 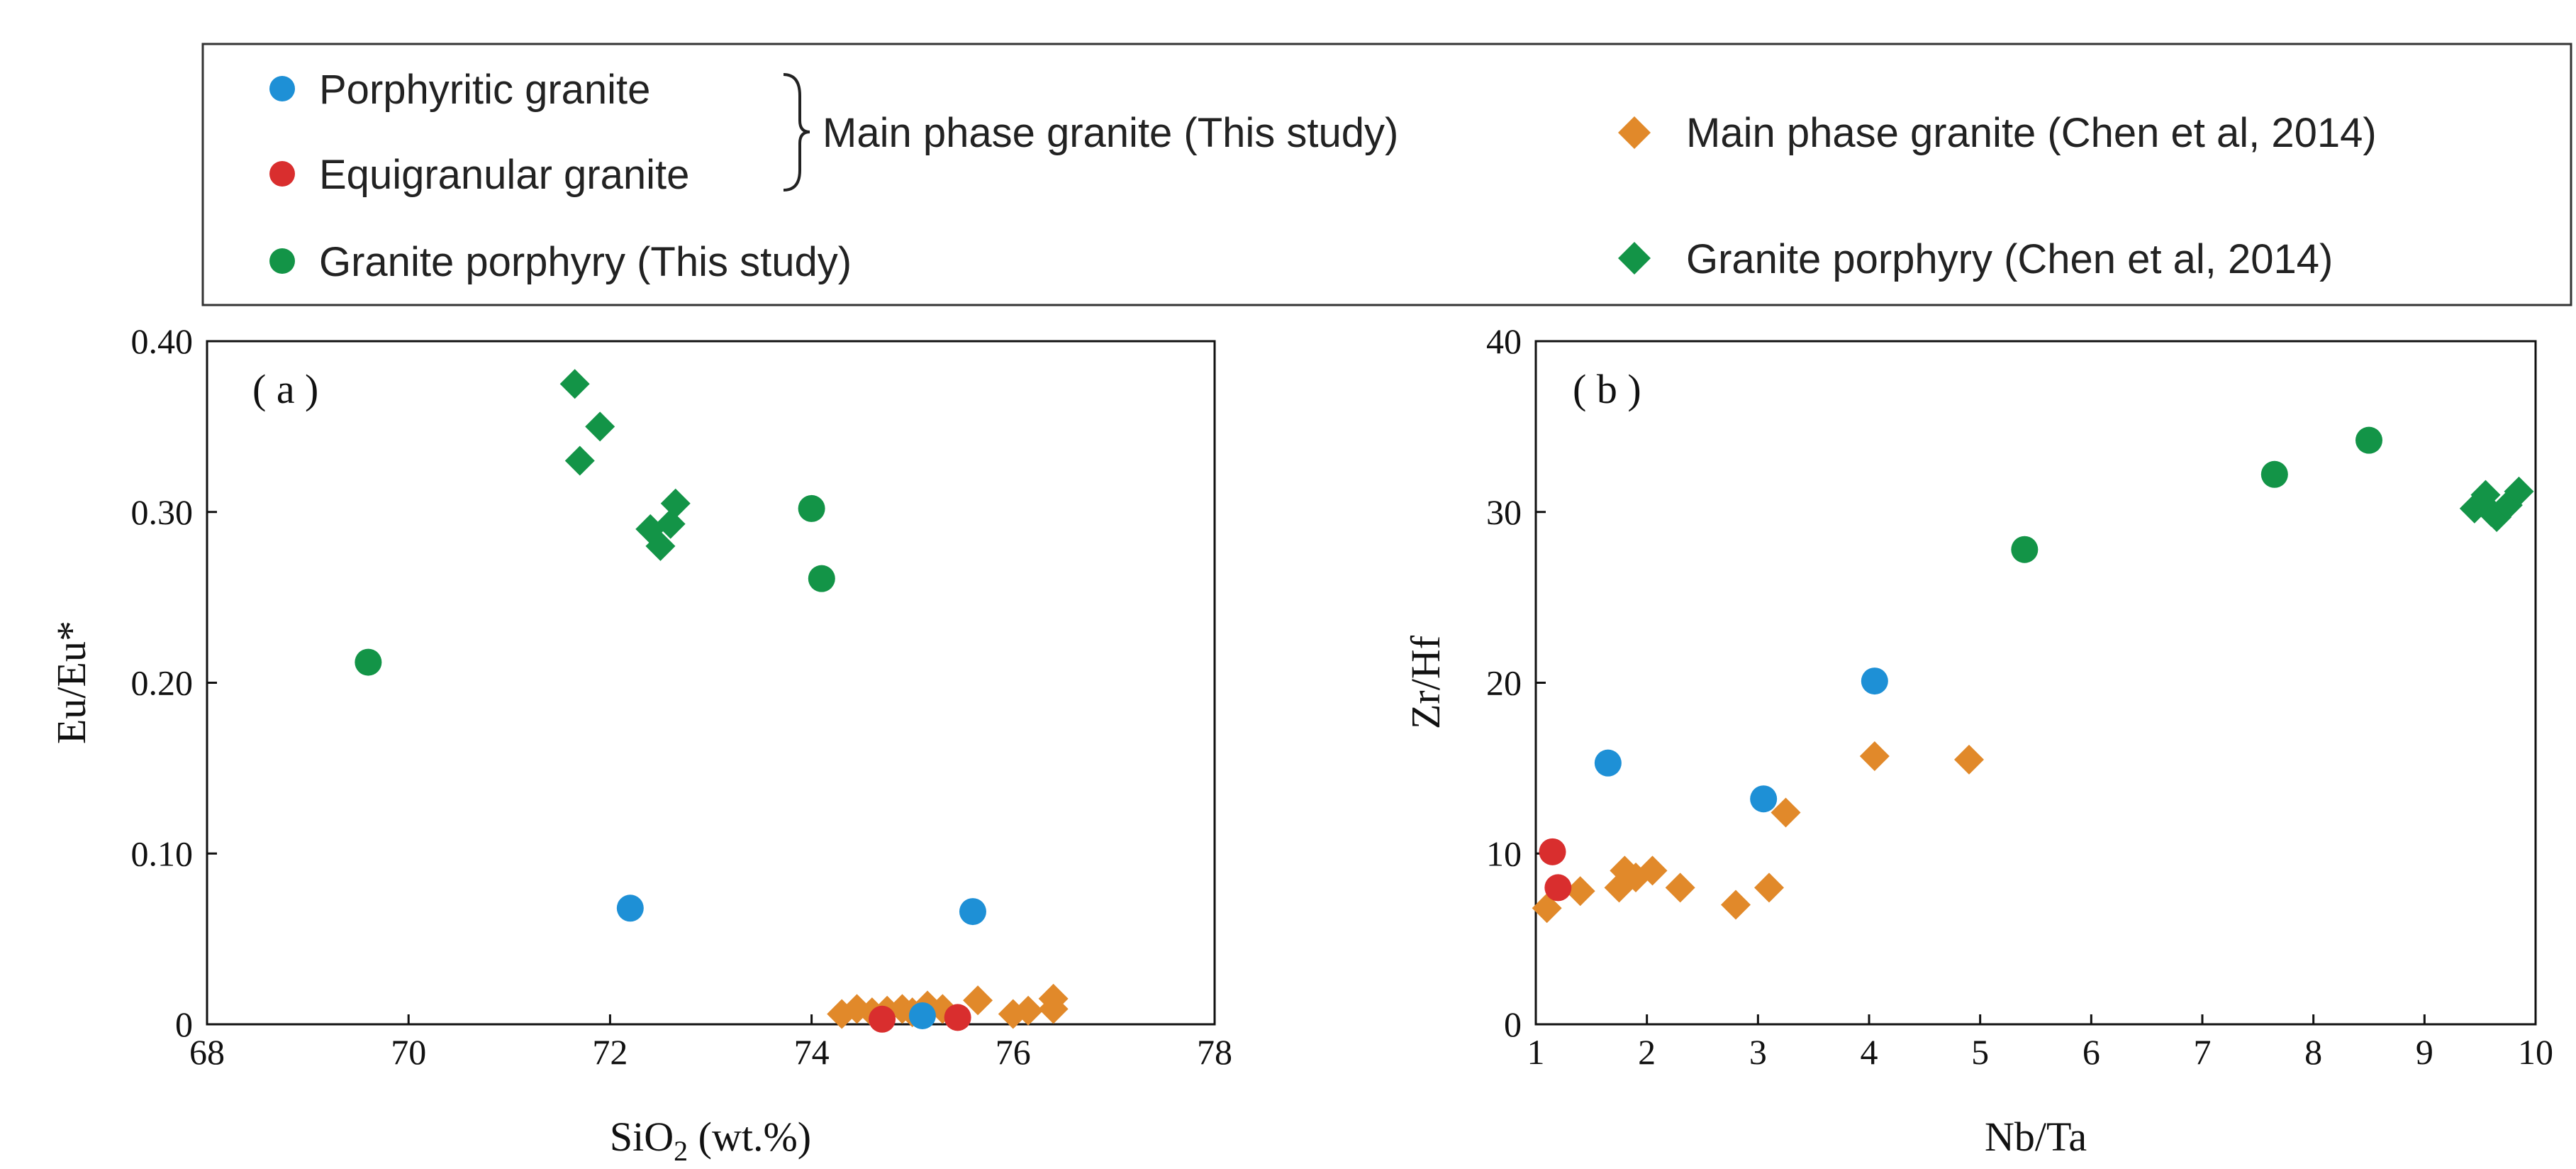 What do you see at coordinates (1504, 512) in the screenshot?
I see `panel-b-ytick-label: 30` at bounding box center [1504, 512].